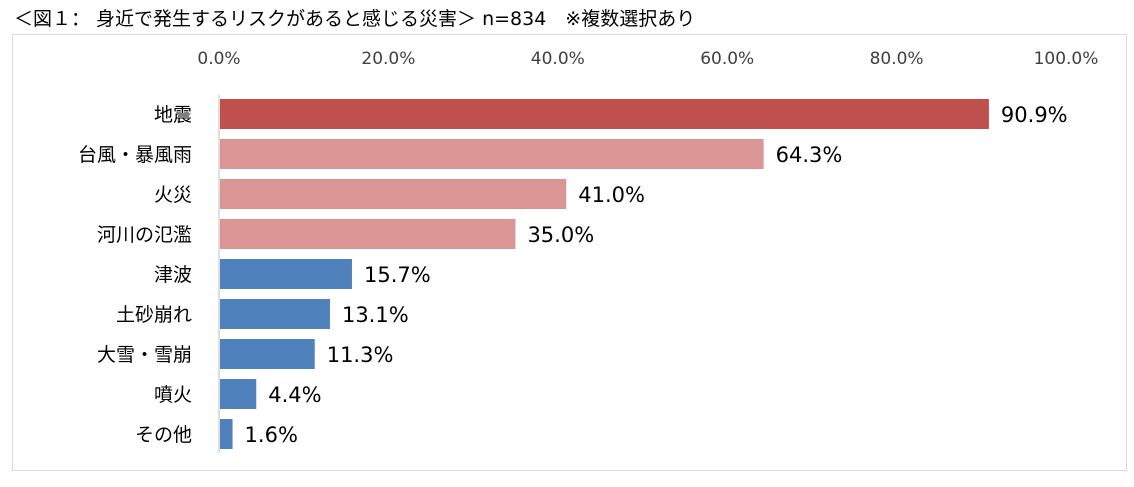 The height and width of the screenshot is (487, 1134). I want to click on data-label: 64.3%, so click(809, 155).